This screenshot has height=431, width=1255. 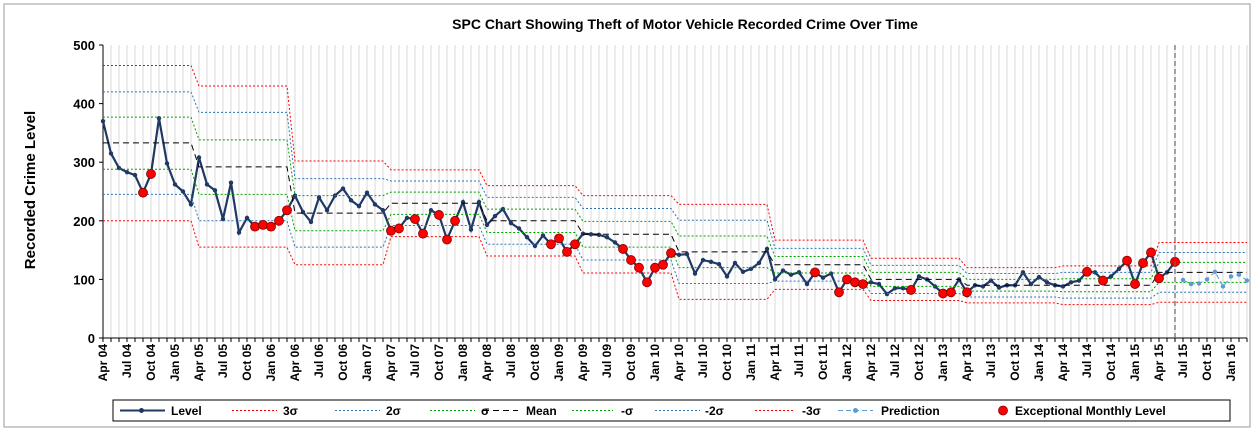 I want to click on x-tick-label: Oct 13, so click(x=1015, y=362).